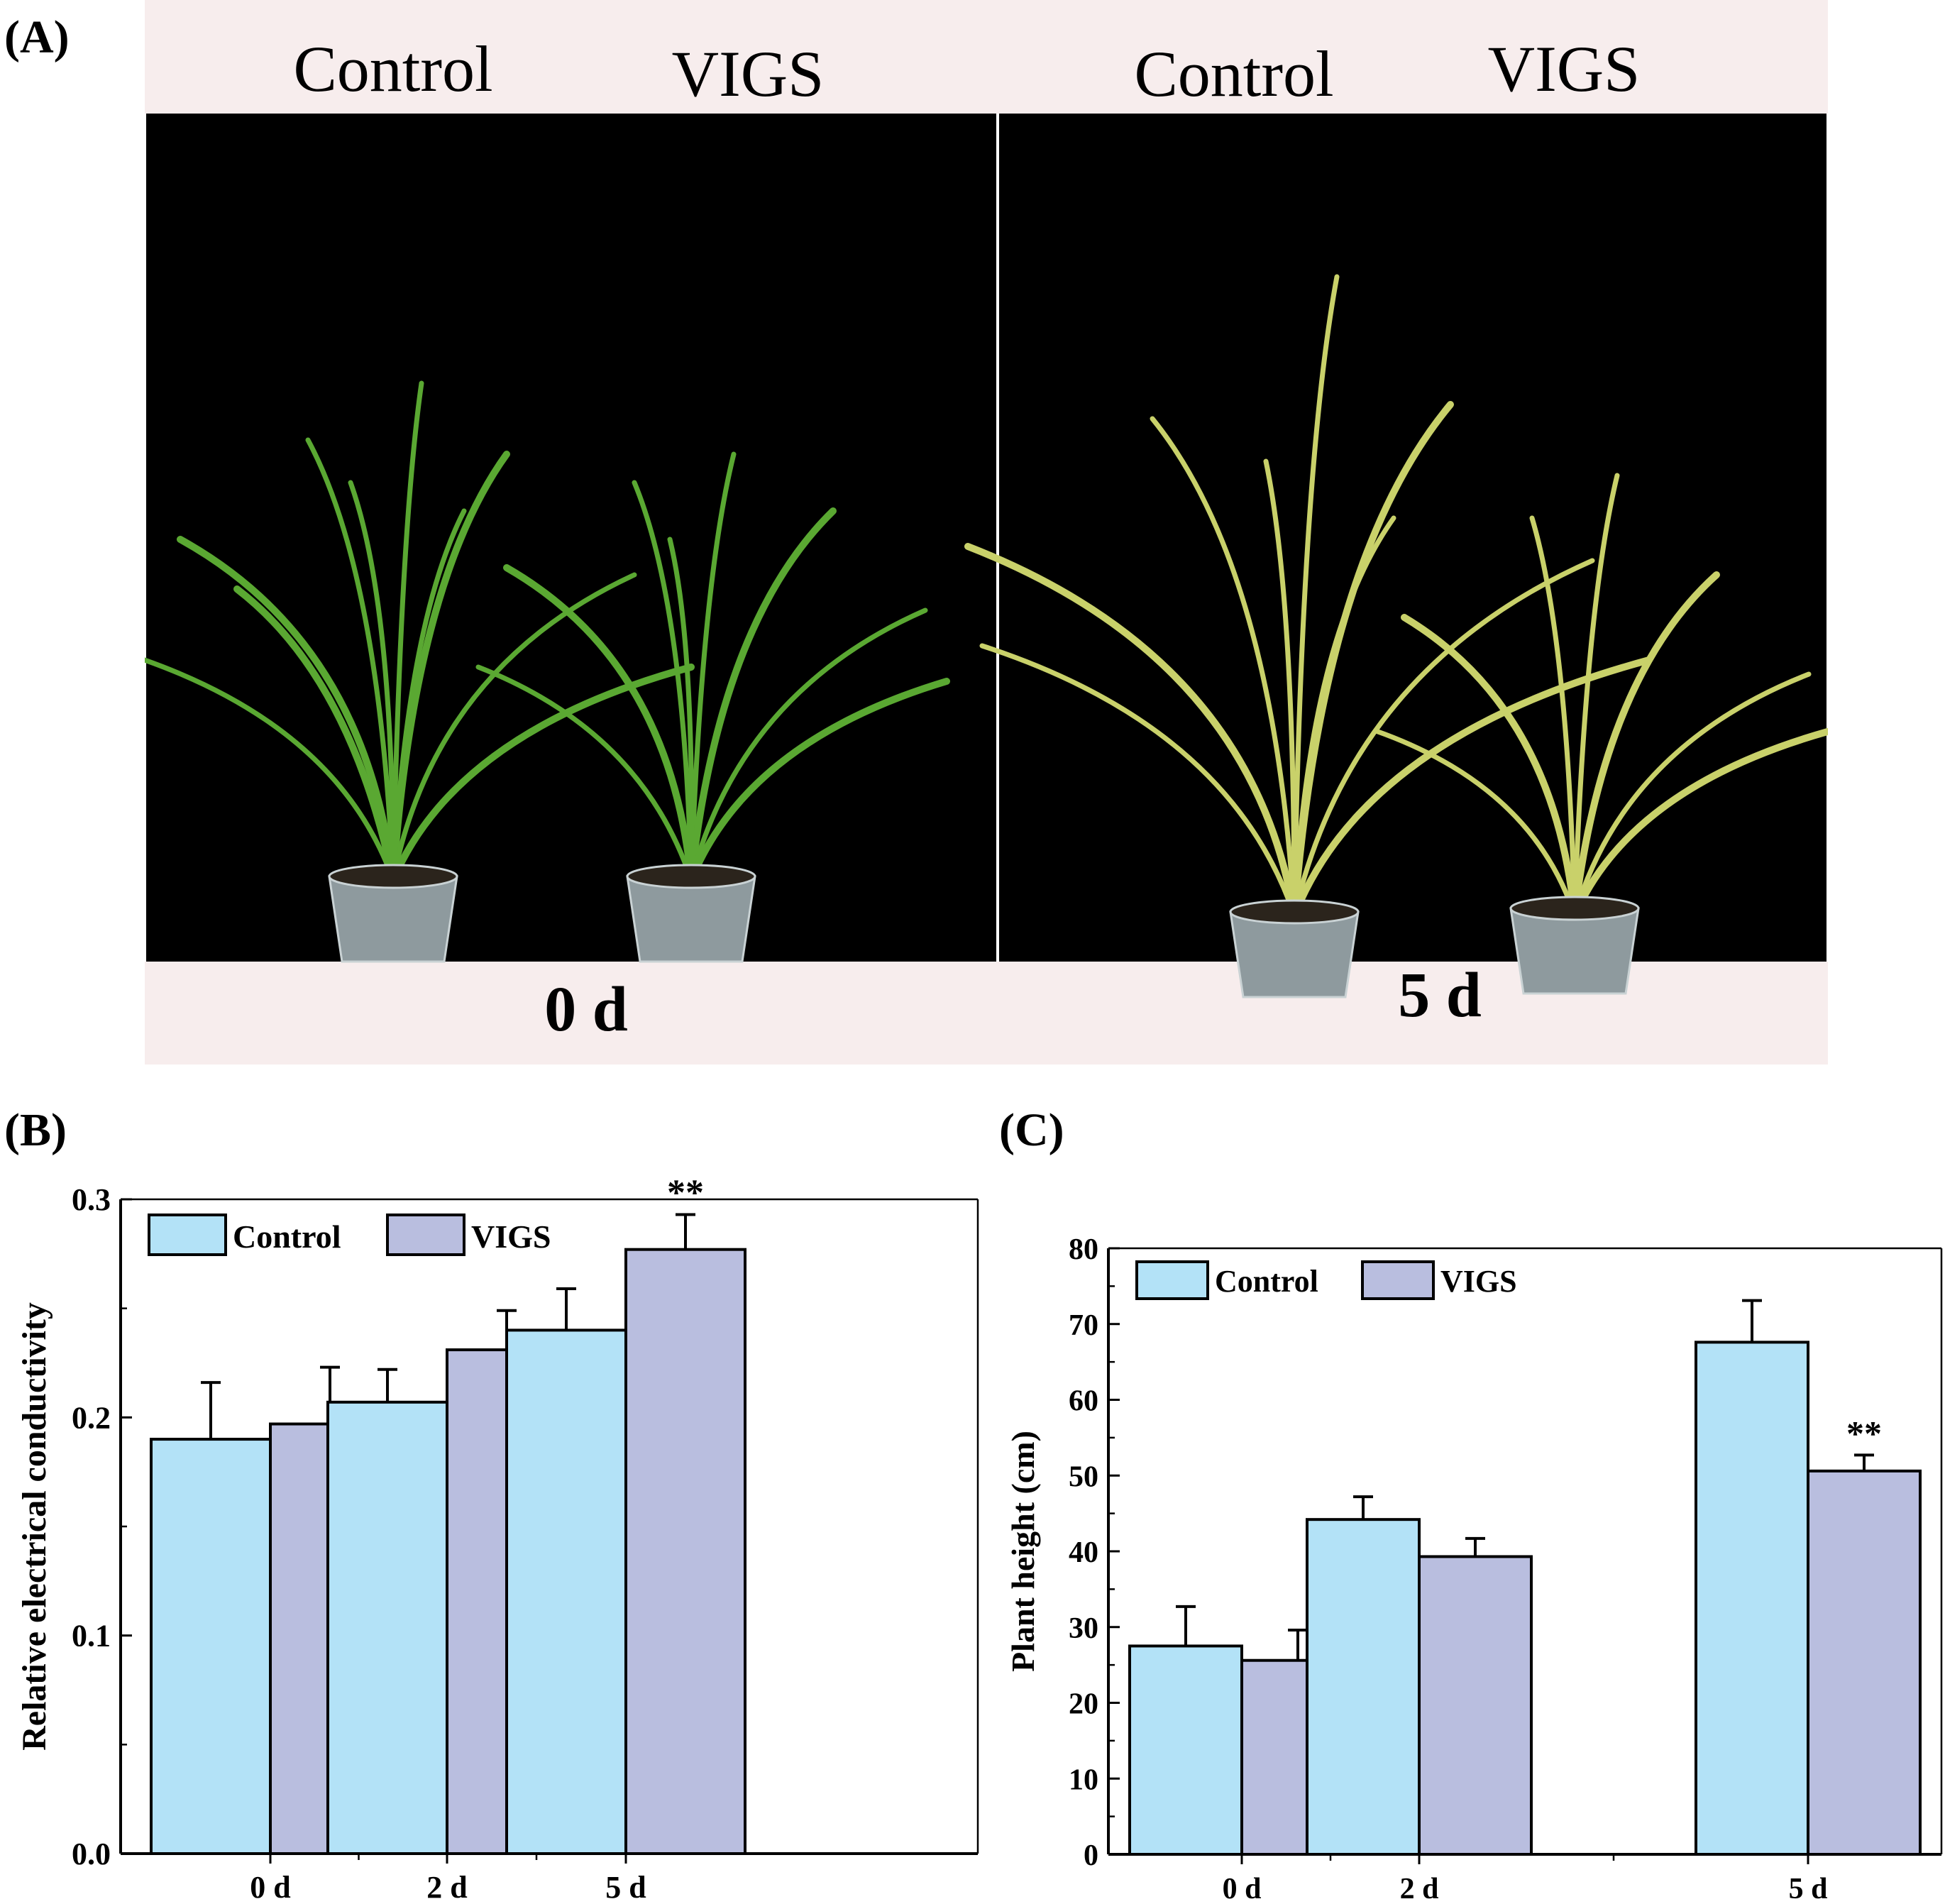 This screenshot has width=1945, height=1904. I want to click on panel-label-b: (B), so click(35, 1130).